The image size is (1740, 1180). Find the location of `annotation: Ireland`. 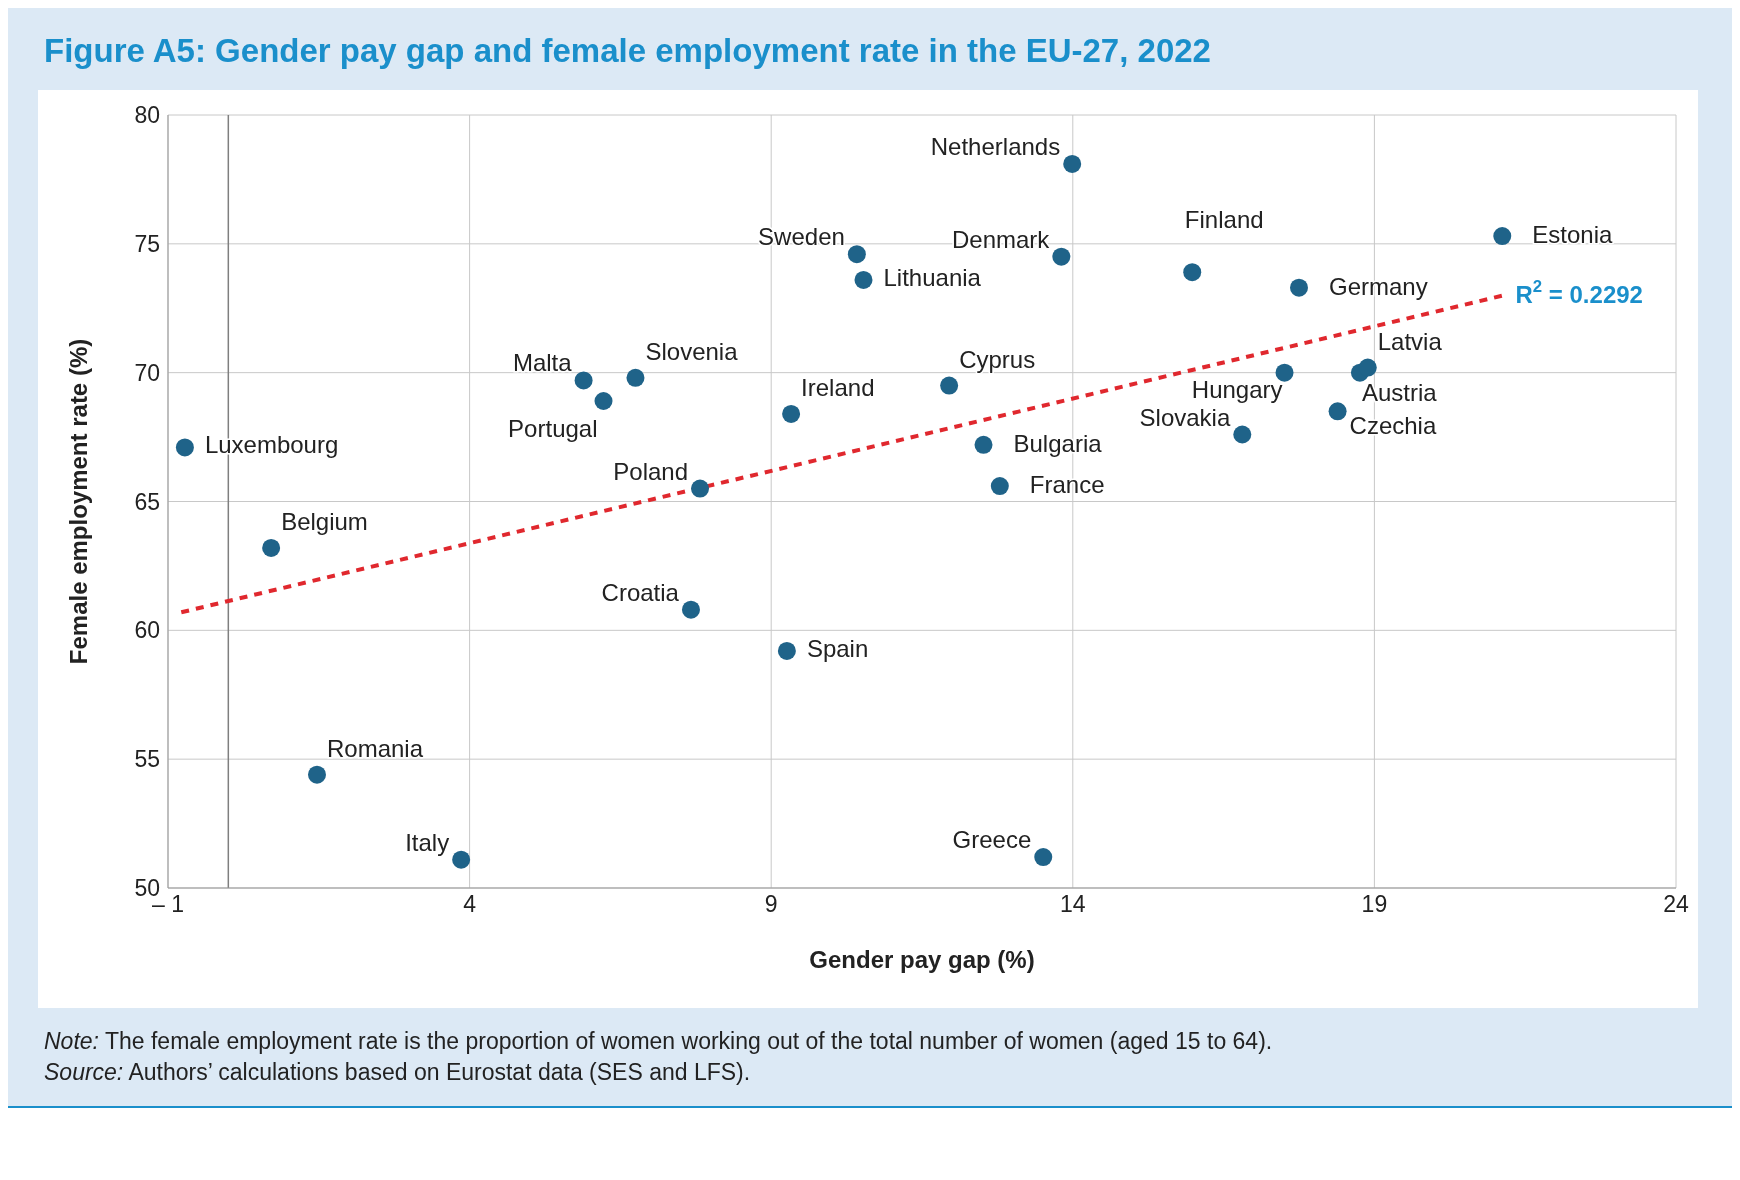

annotation: Ireland is located at coordinates (838, 388).